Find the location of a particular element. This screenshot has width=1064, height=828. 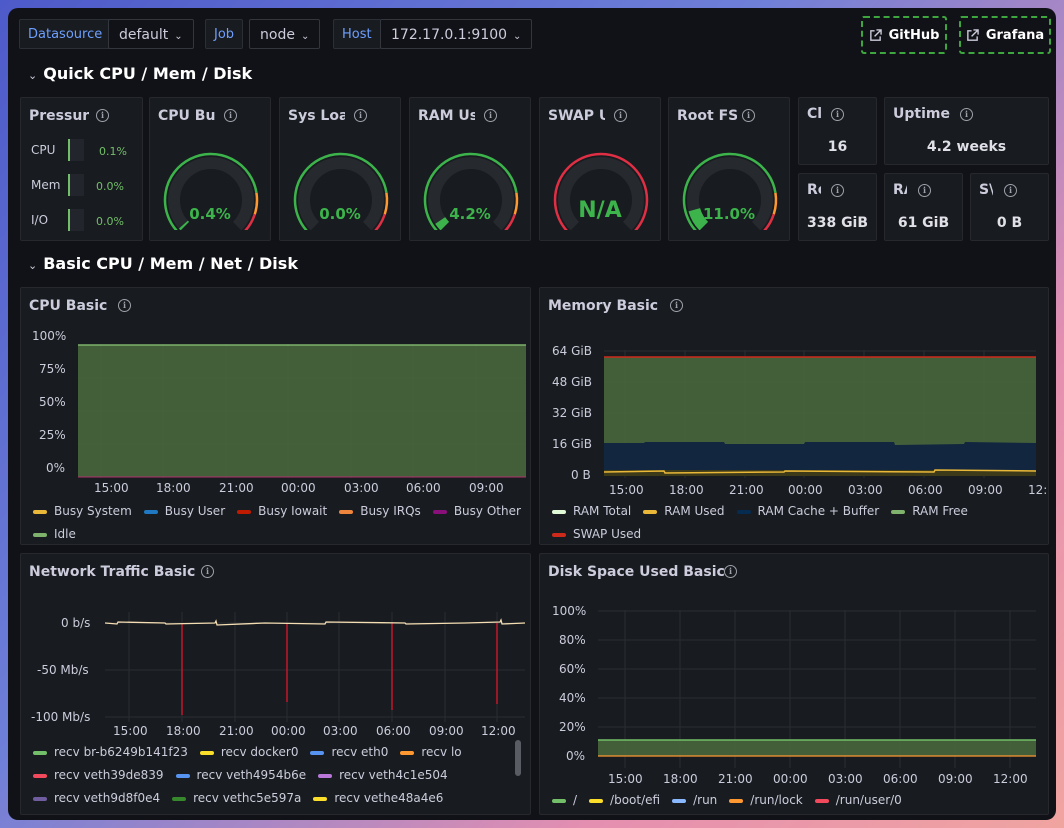

y-tick: 40% is located at coordinates (572, 698).